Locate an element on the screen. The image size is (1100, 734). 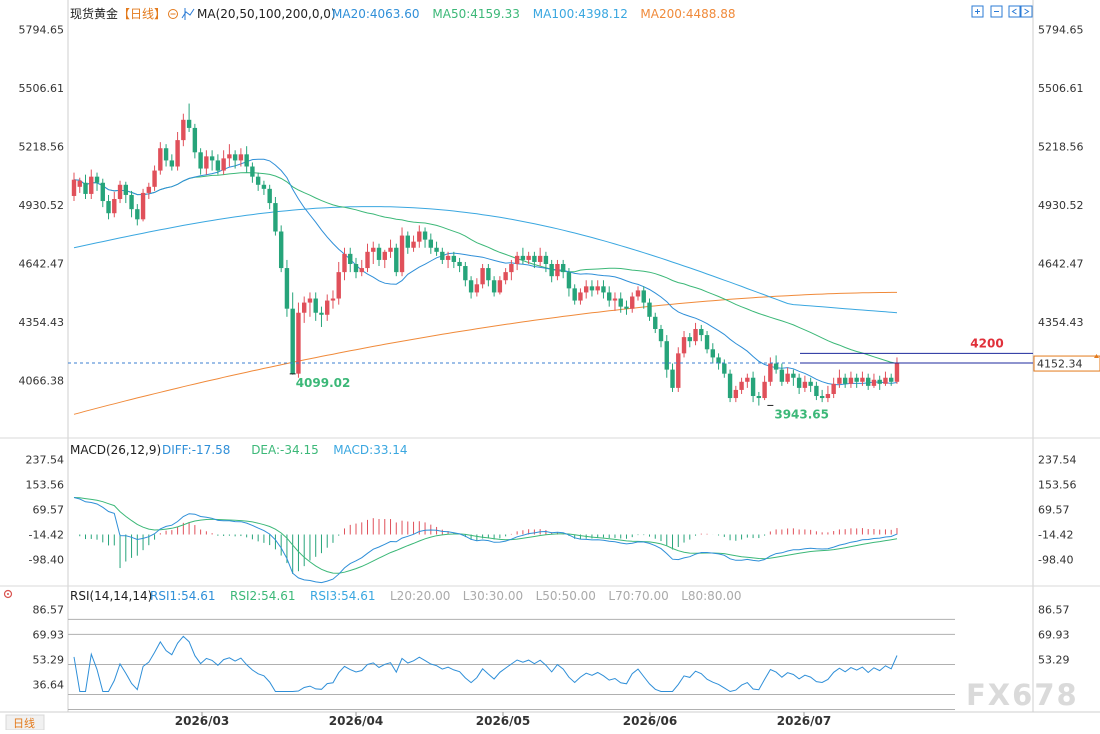
macd-title: MACD(26,12,9) is located at coordinates (115, 450).